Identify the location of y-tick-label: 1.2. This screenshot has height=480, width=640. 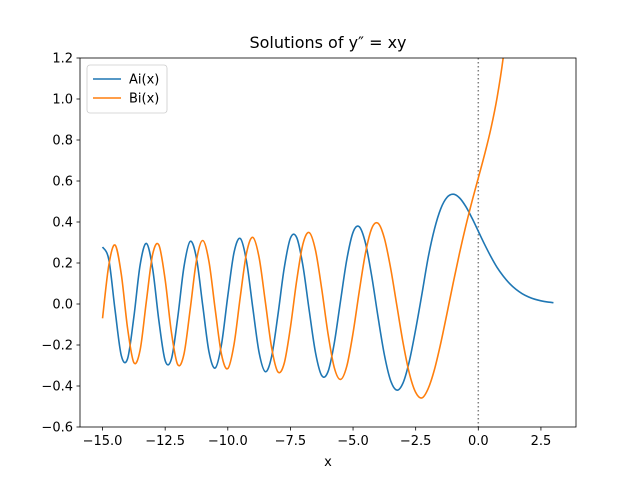
(62, 59).